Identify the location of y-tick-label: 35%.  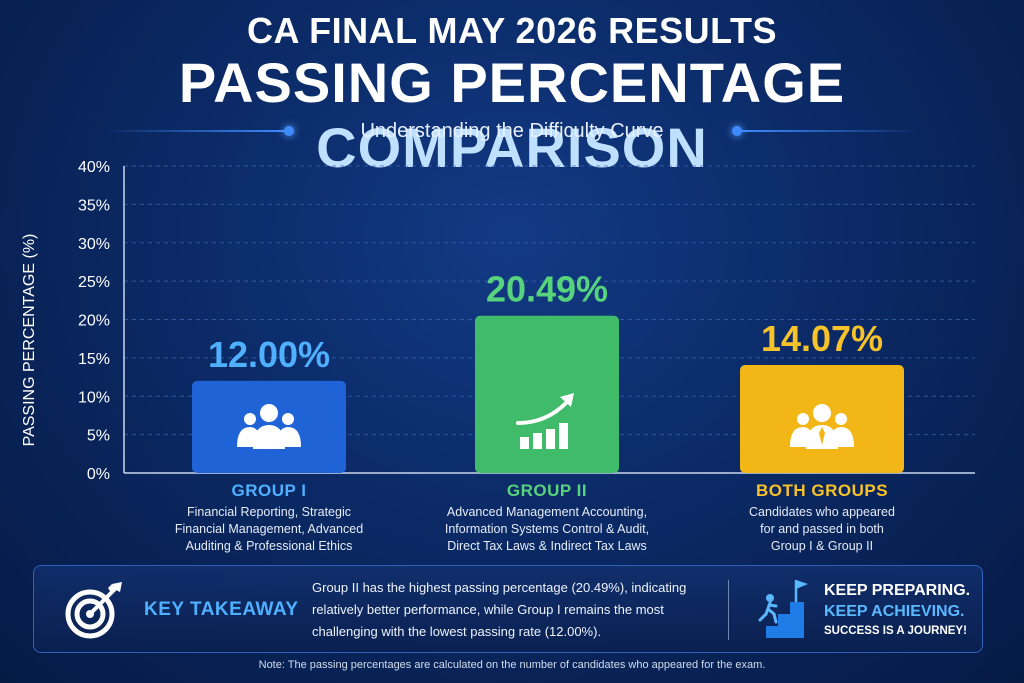
(94, 205).